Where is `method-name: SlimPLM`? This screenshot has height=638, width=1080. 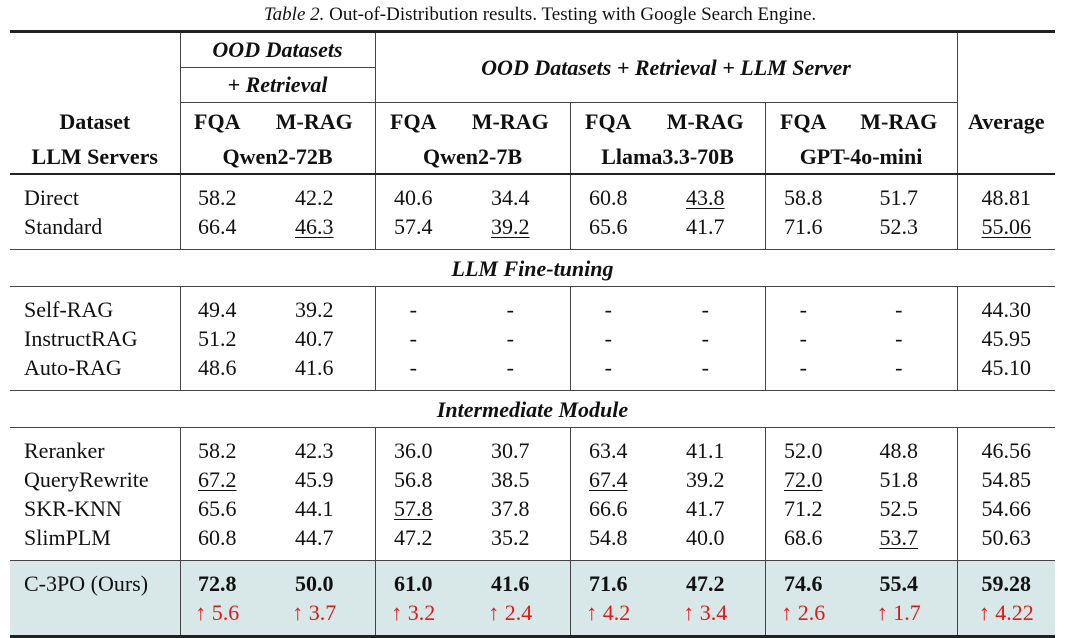 method-name: SlimPLM is located at coordinates (67, 537).